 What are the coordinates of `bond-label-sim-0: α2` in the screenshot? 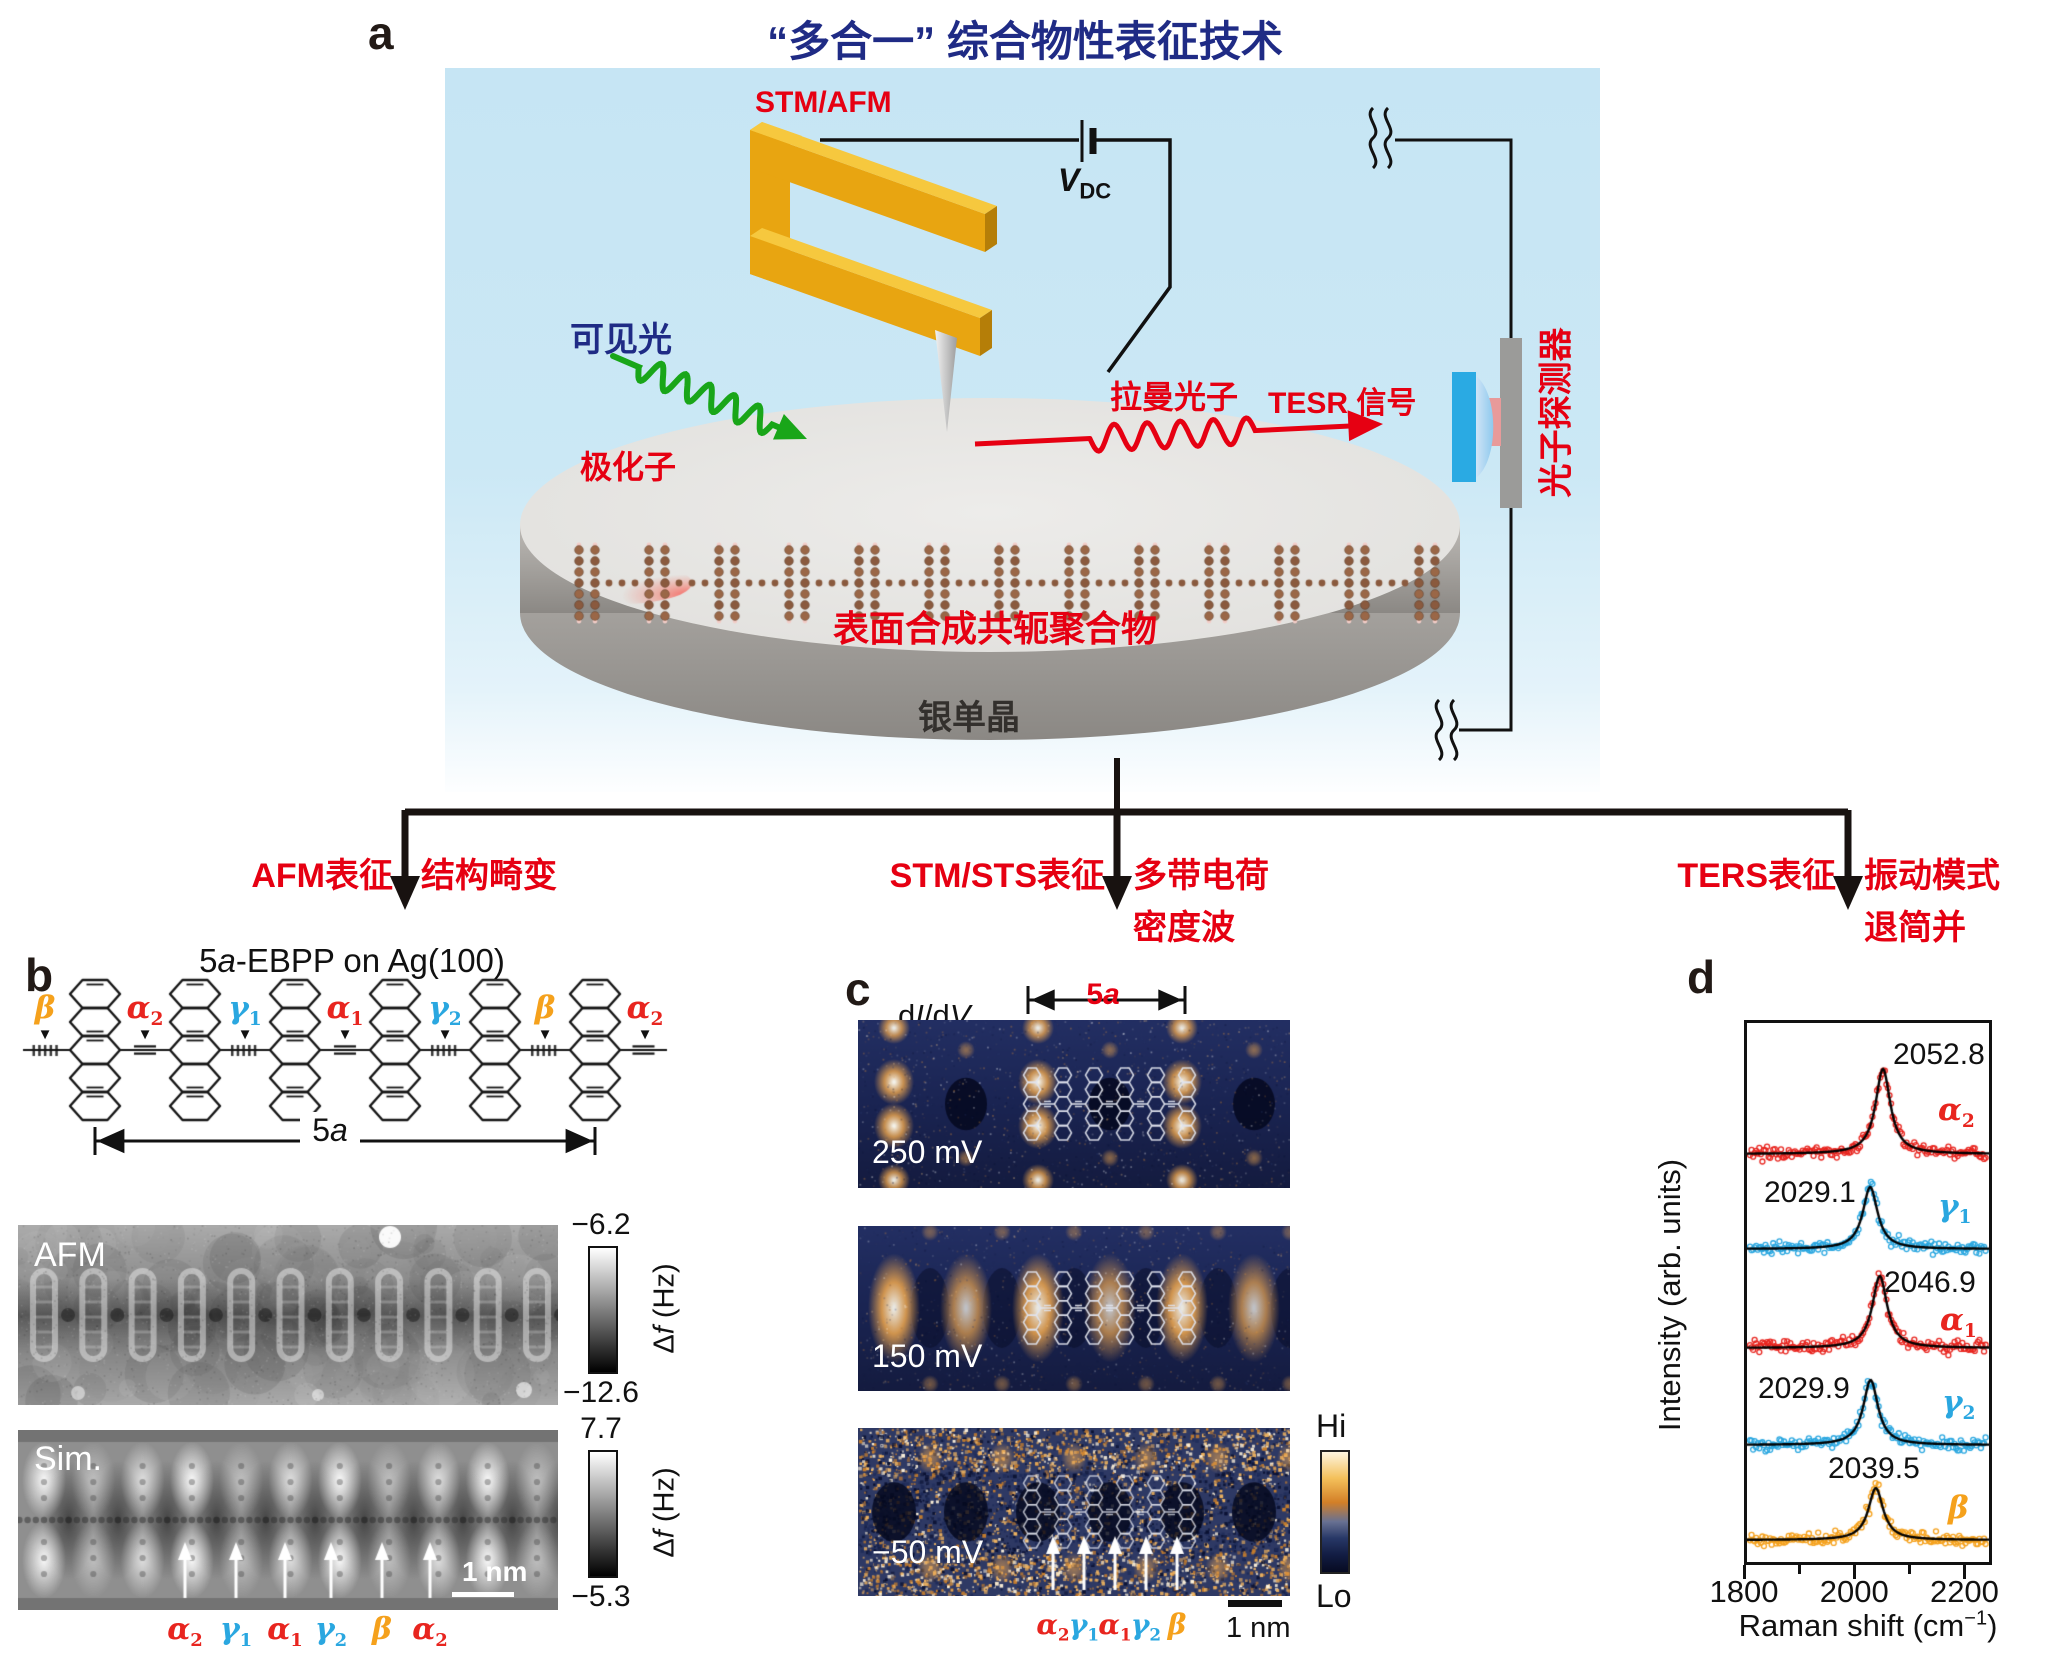 It's located at (185, 1631).